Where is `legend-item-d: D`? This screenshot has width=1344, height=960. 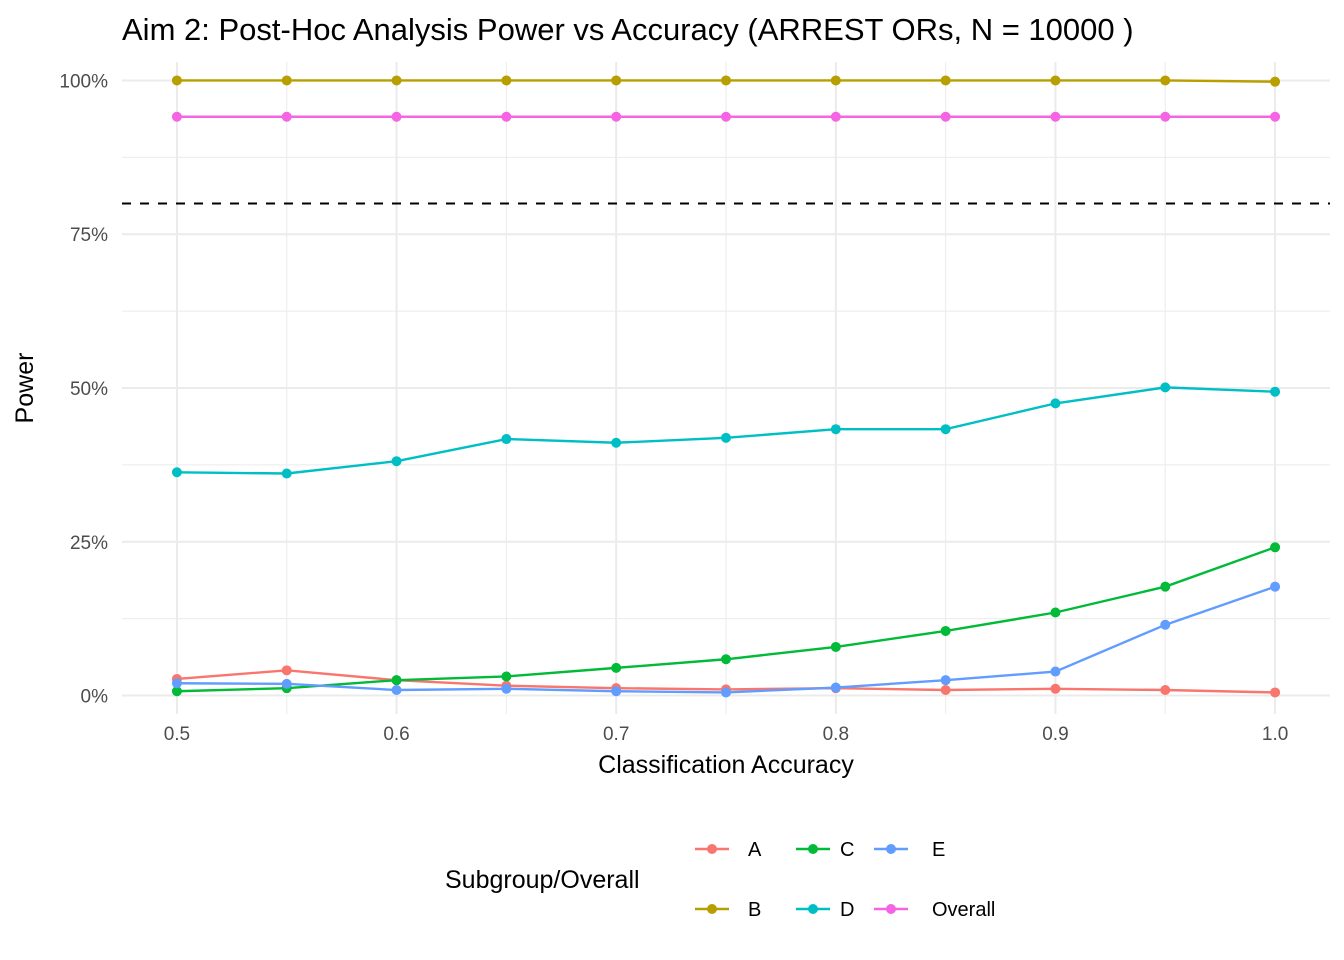
legend-item-d: D is located at coordinates (825, 910).